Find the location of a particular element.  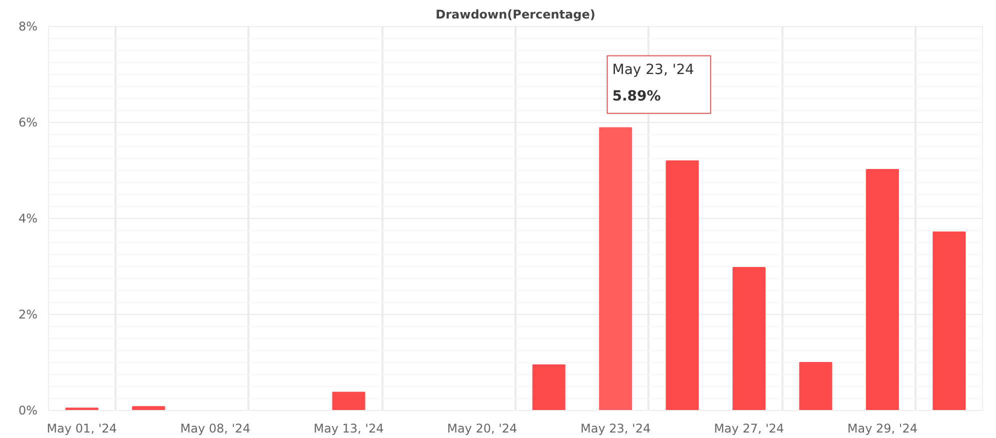

x-tick-label: May 08, '24 is located at coordinates (215, 429).